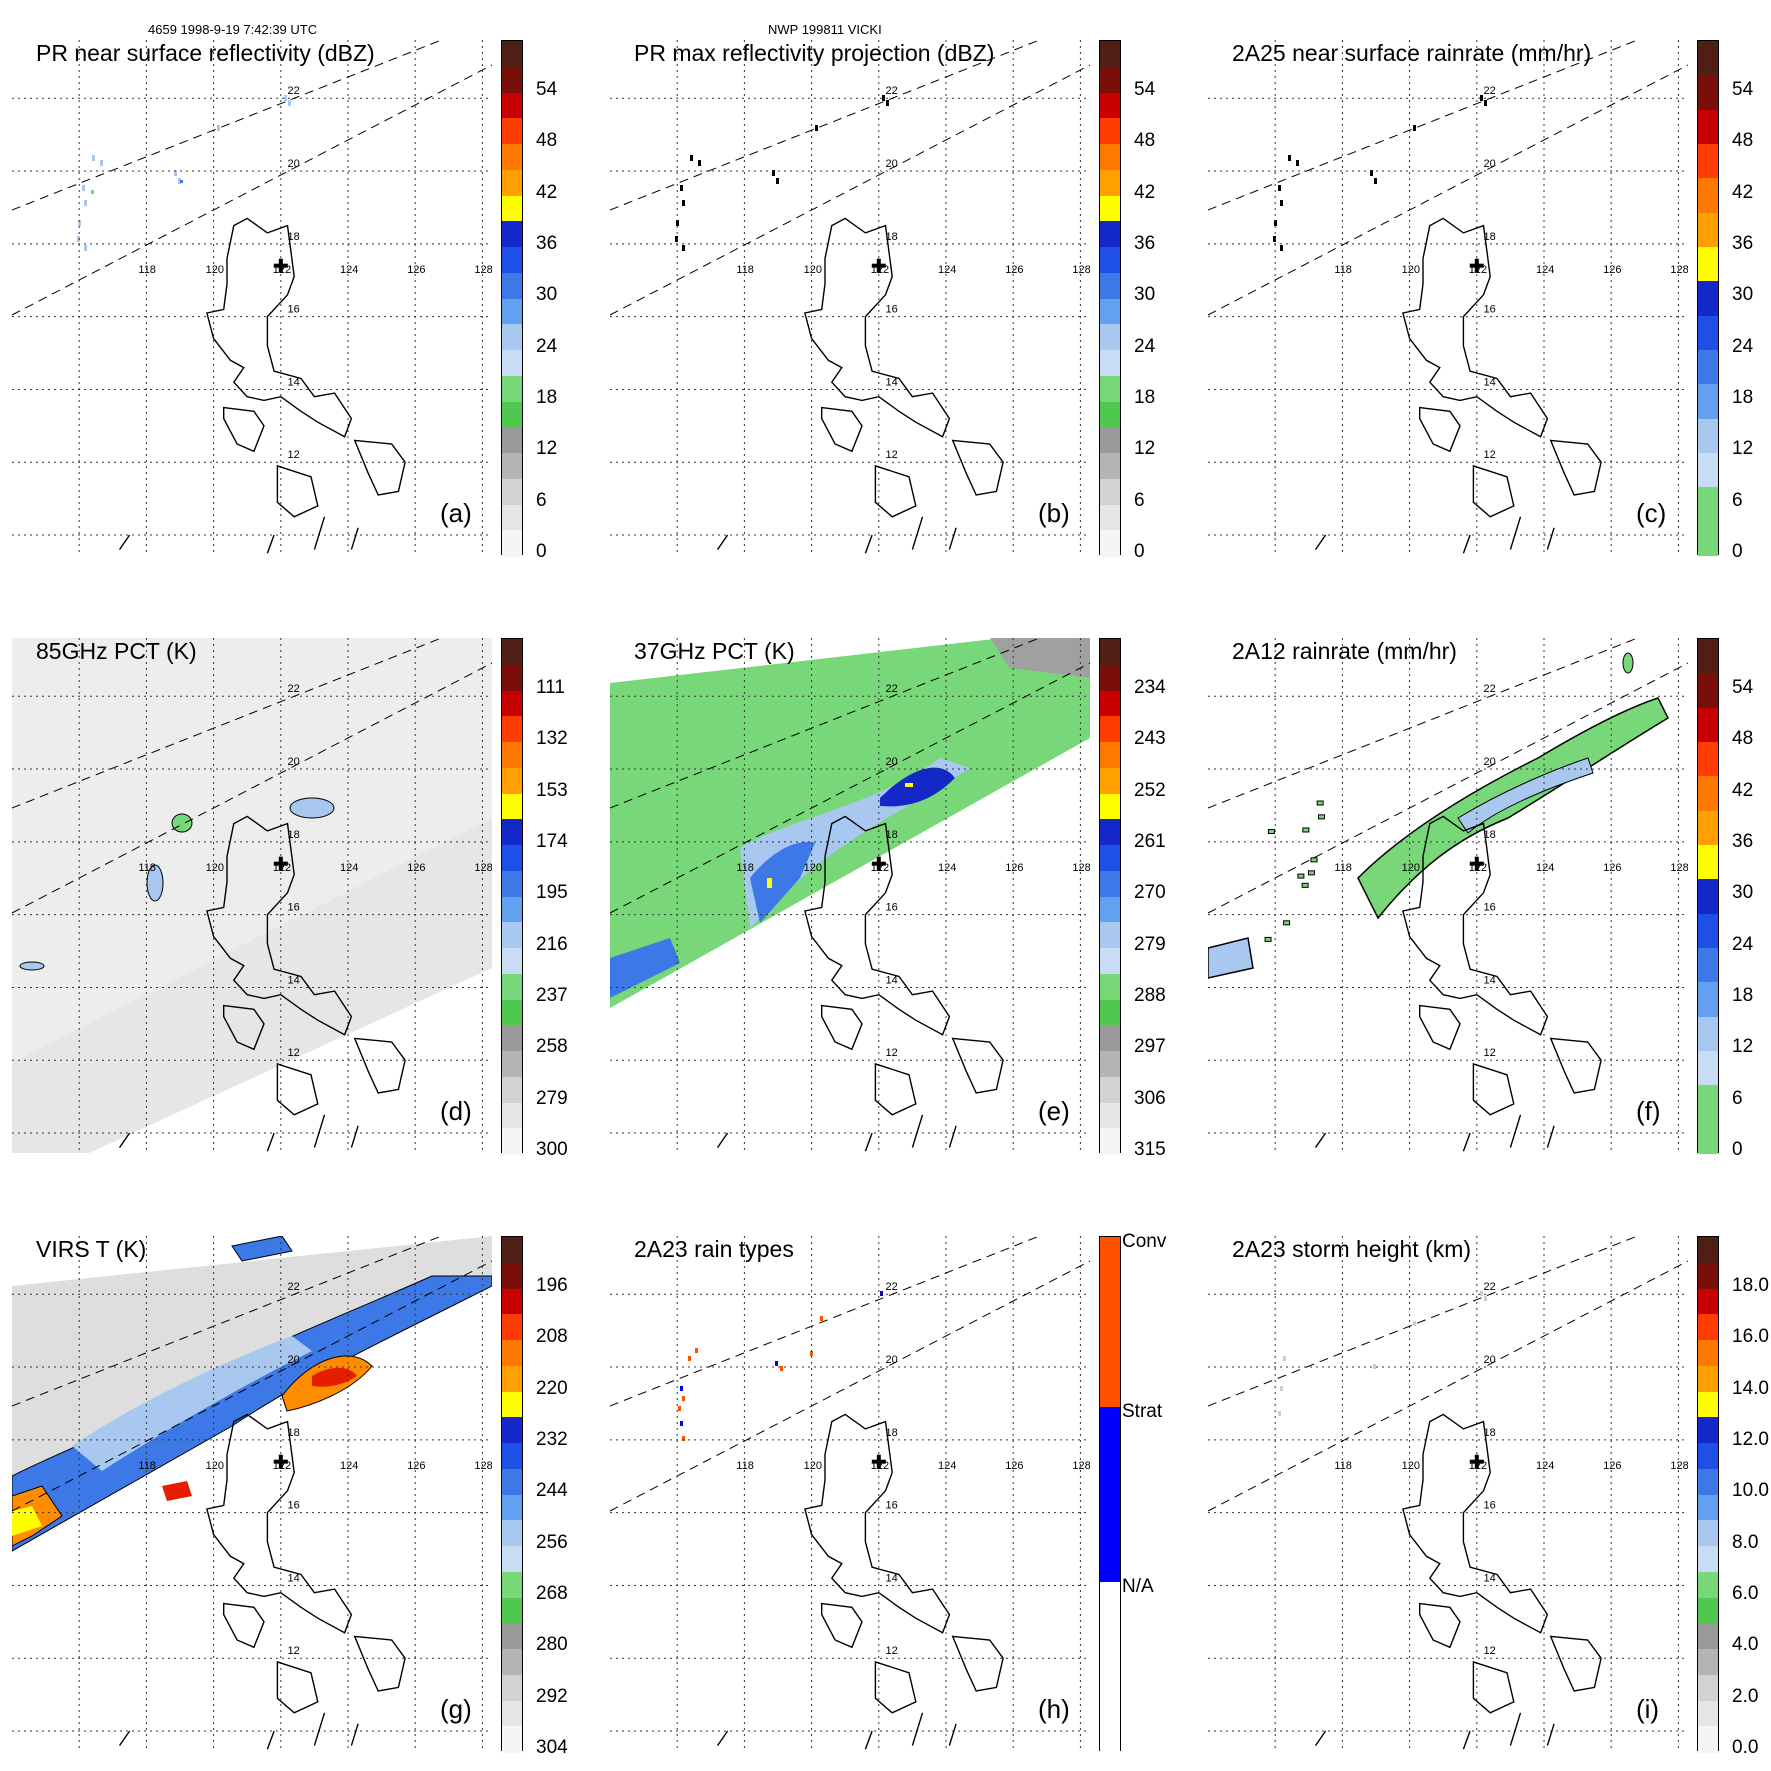 This screenshot has width=1771, height=1771. Describe the element at coordinates (1745, 1542) in the screenshot. I see `colorbar-tick-label: 8.0` at that location.